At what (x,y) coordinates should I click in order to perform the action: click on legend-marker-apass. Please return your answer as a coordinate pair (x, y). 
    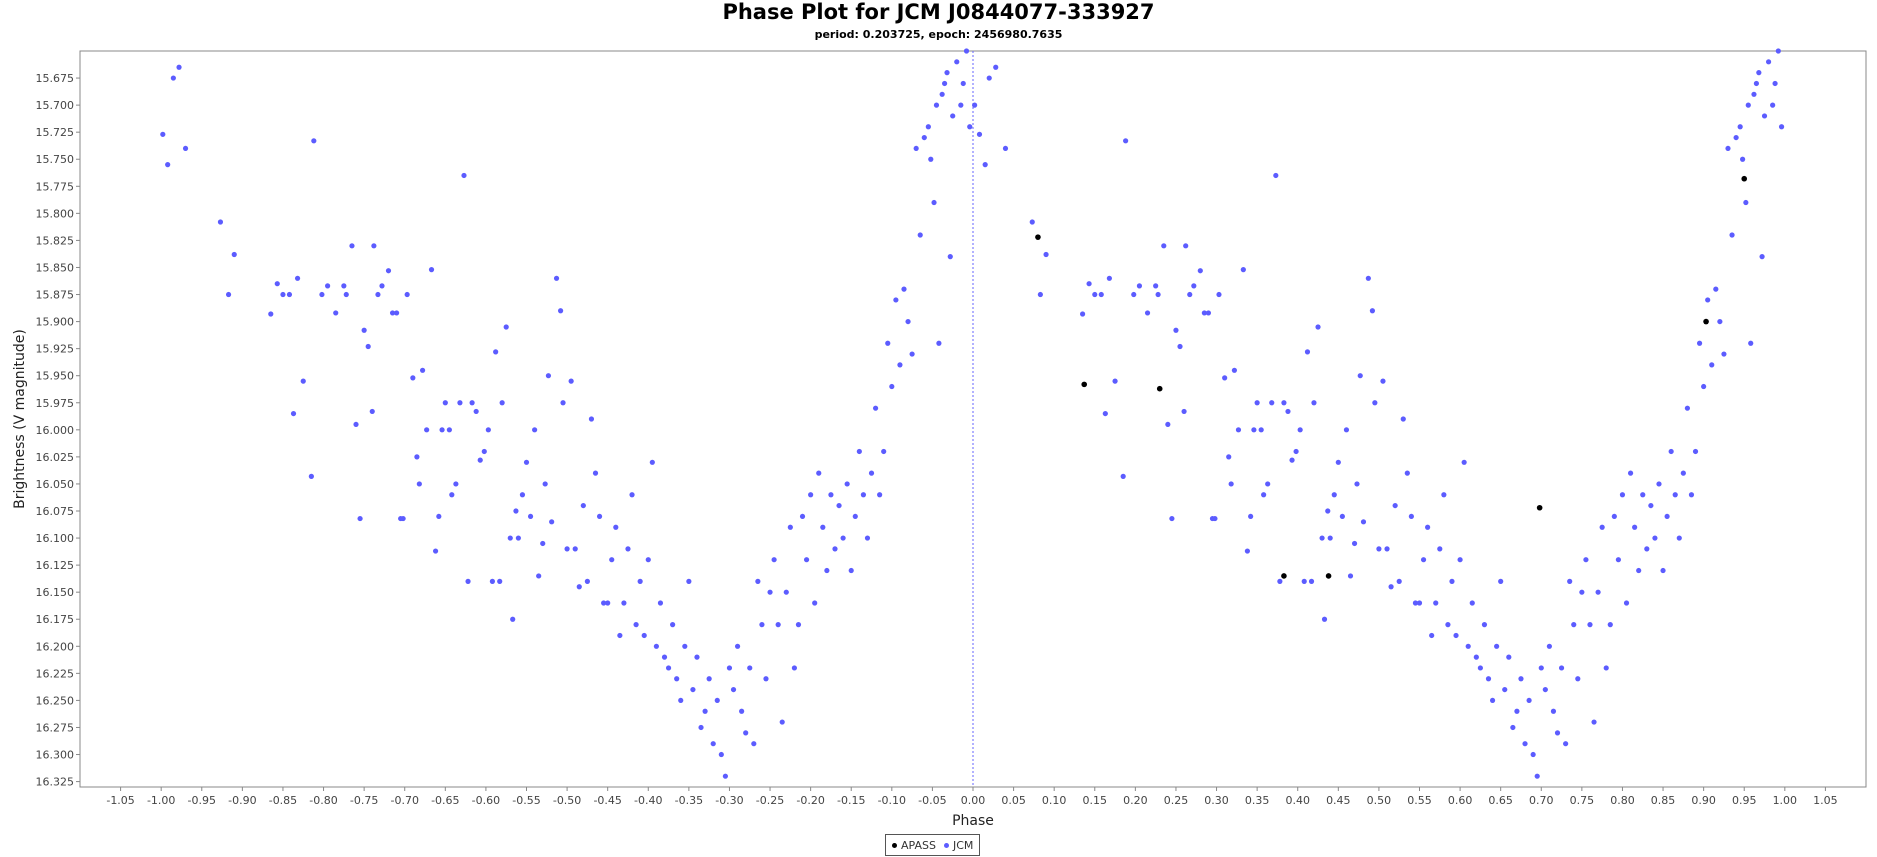
    Looking at the image, I should click on (894, 845).